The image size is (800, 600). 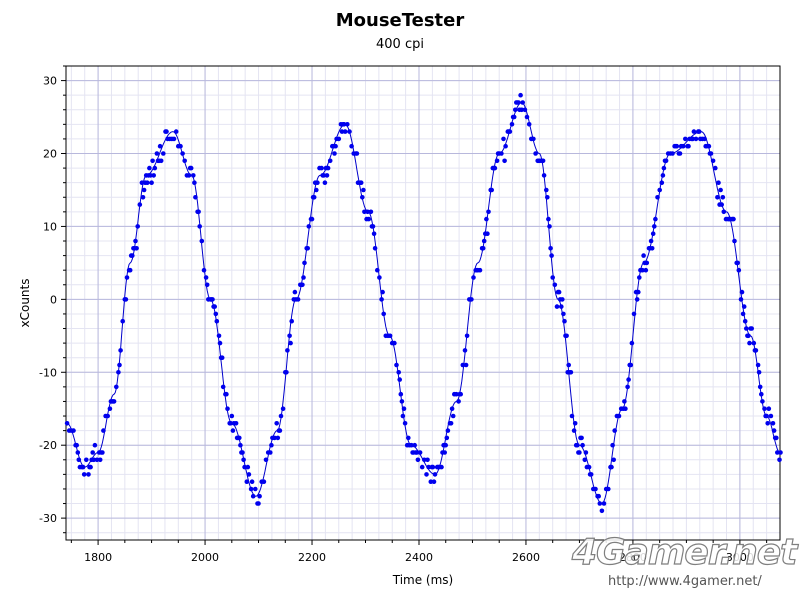 What do you see at coordinates (684, 552) in the screenshot?
I see `watermark-logo: 4Gamer.net` at bounding box center [684, 552].